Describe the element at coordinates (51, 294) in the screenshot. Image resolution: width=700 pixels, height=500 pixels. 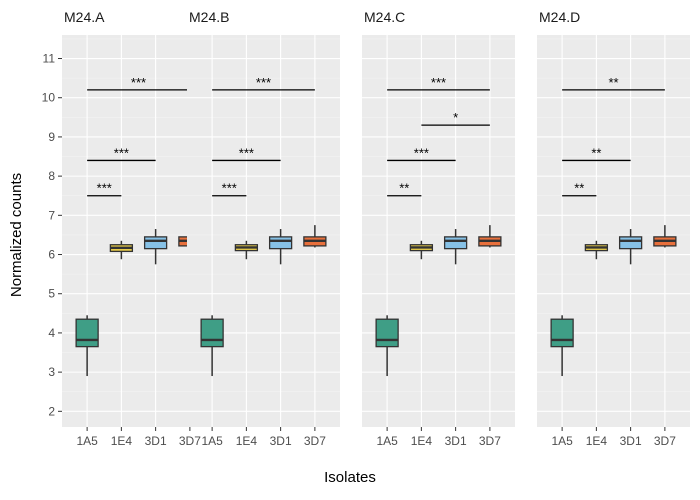
I see `y-tick-label: 5` at that location.